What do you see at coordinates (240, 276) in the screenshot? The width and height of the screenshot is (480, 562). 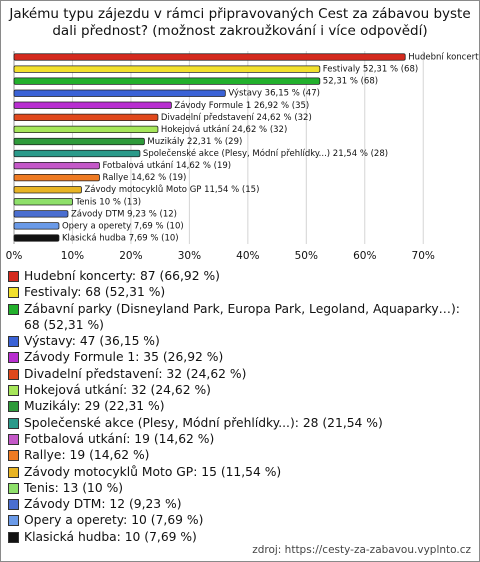 I see `legend-item: Hudební koncerty: 87 (66,92 %)` at bounding box center [240, 276].